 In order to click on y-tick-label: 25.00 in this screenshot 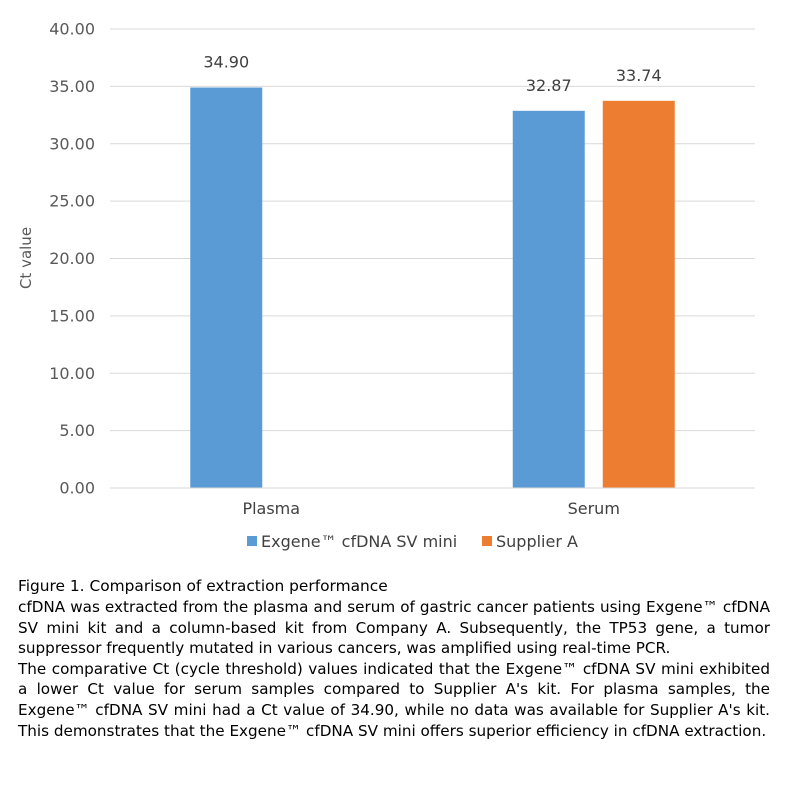, I will do `click(72, 201)`.